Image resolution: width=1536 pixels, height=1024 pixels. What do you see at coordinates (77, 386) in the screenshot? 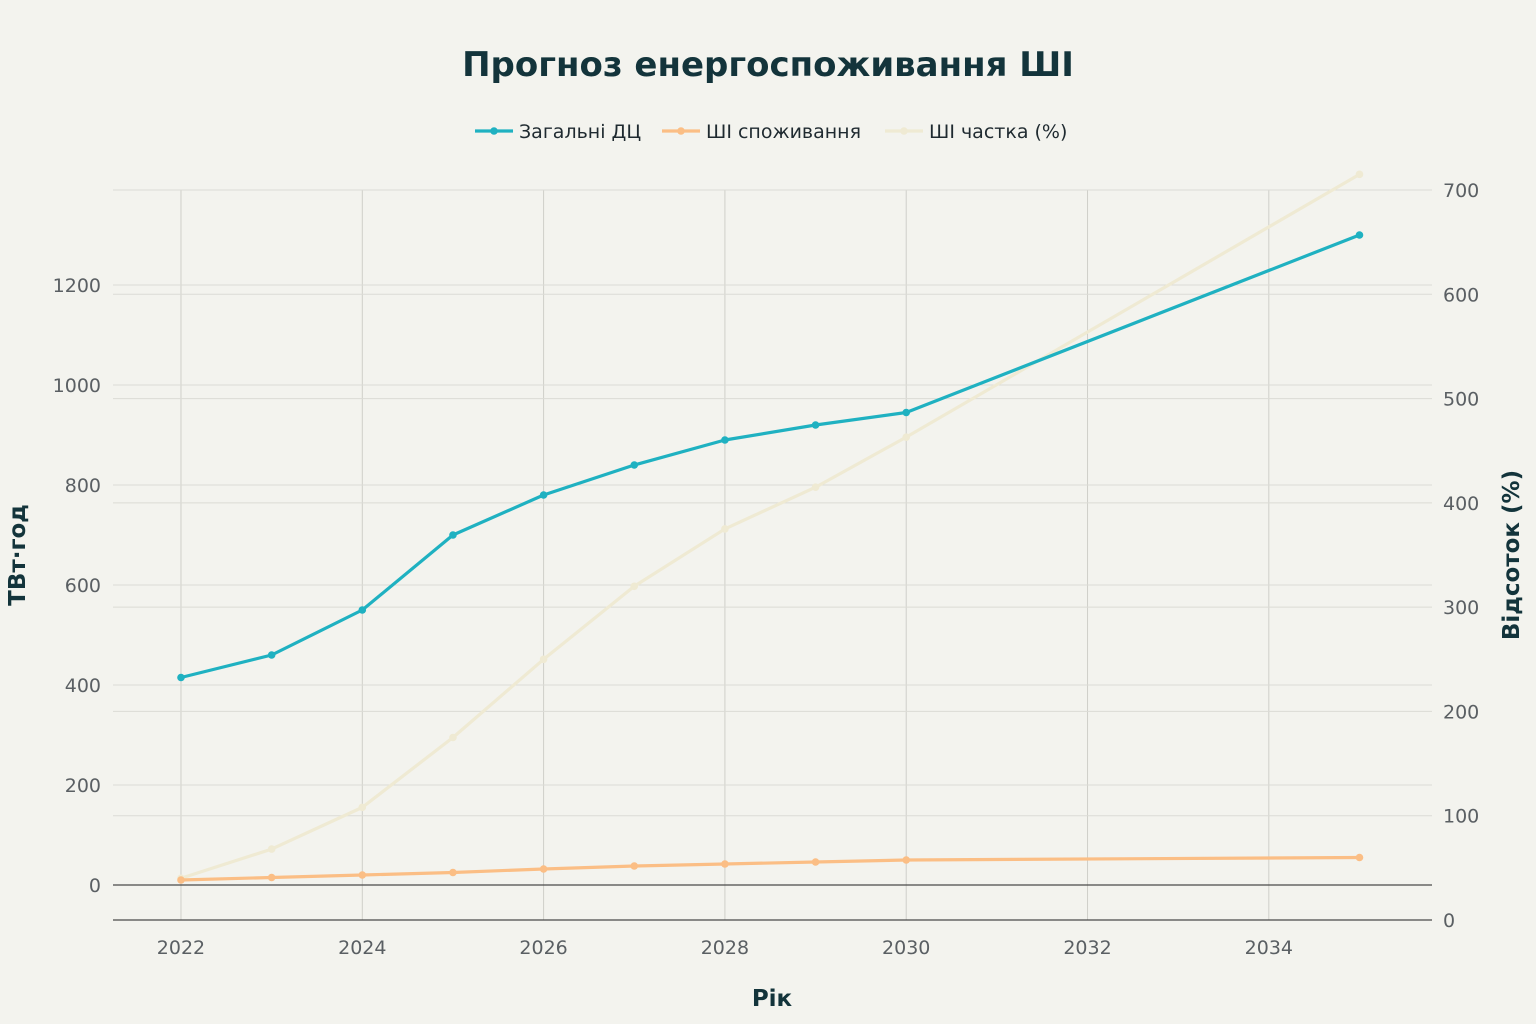
I see `y-tick-label-1000: 1000` at bounding box center [77, 386].